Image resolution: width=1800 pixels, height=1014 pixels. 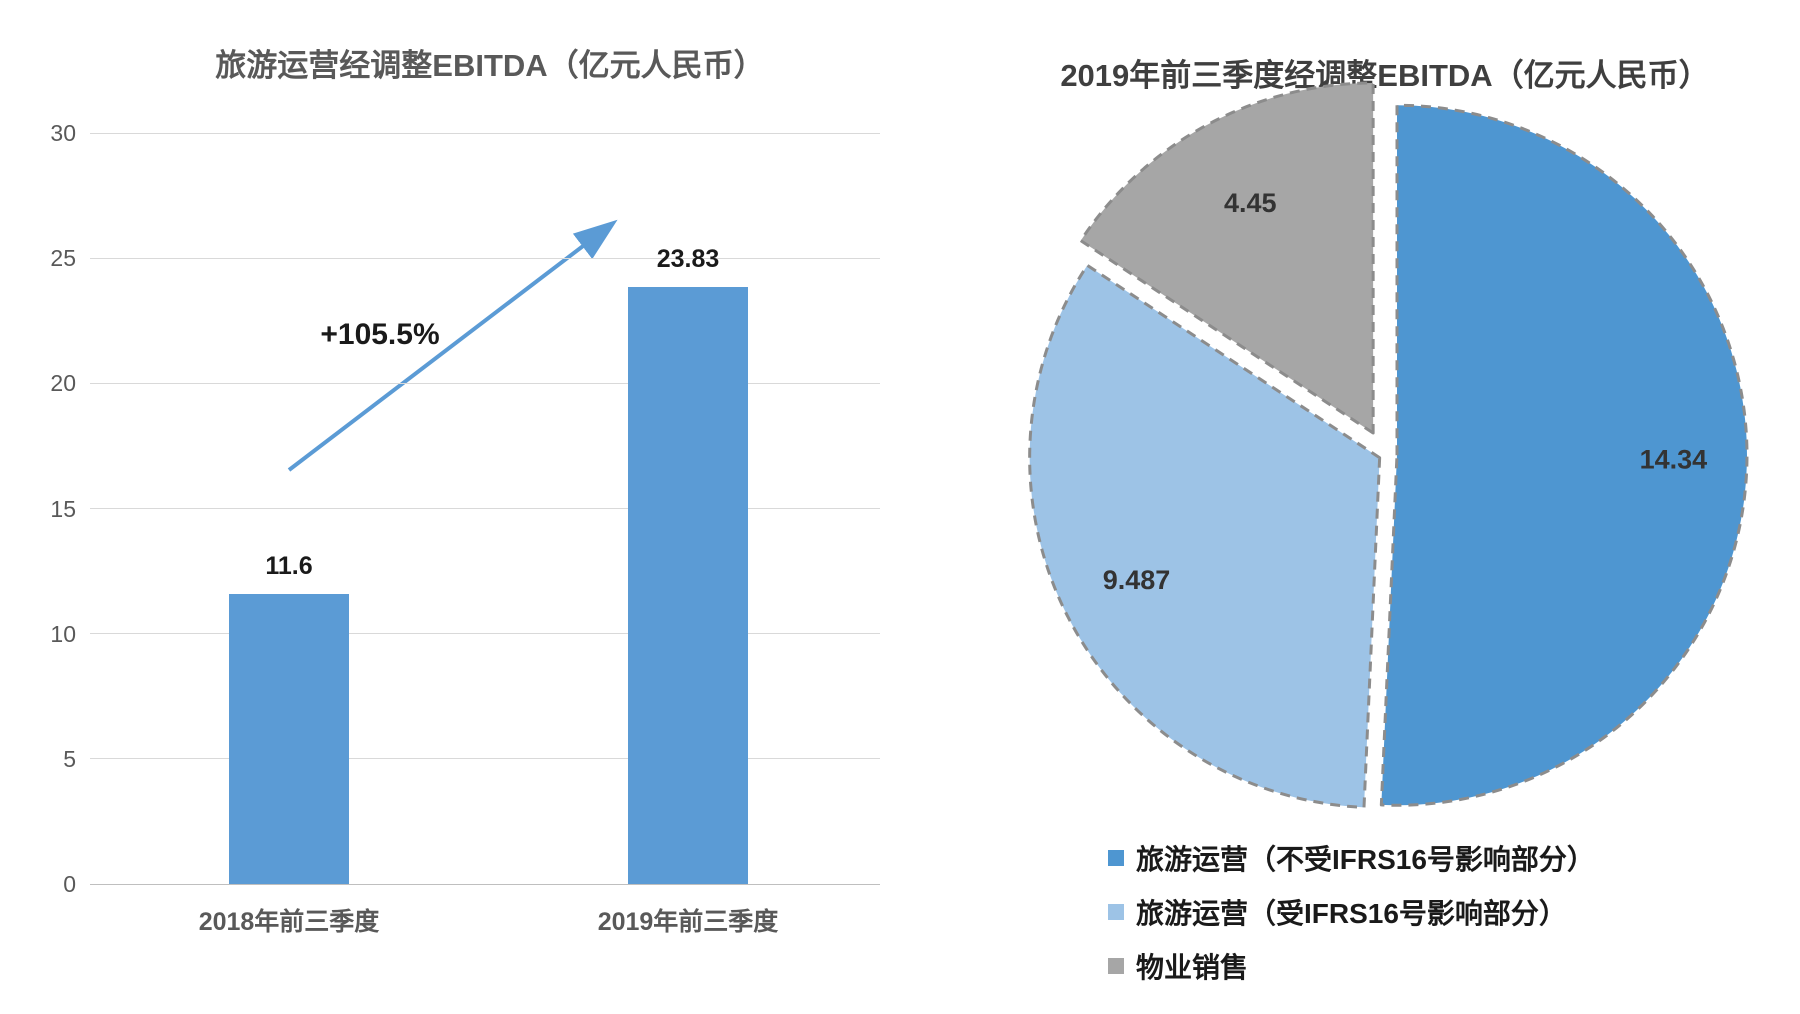 I want to click on bar-value-label: 23.83, so click(x=688, y=259).